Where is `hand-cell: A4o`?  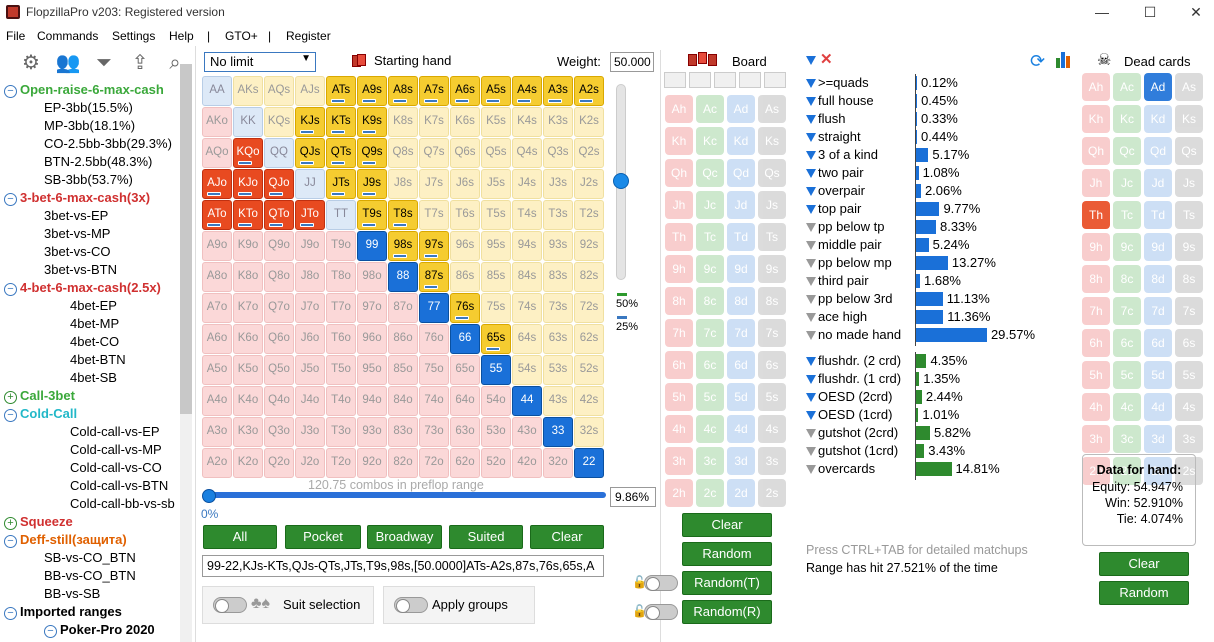 hand-cell: A4o is located at coordinates (217, 401).